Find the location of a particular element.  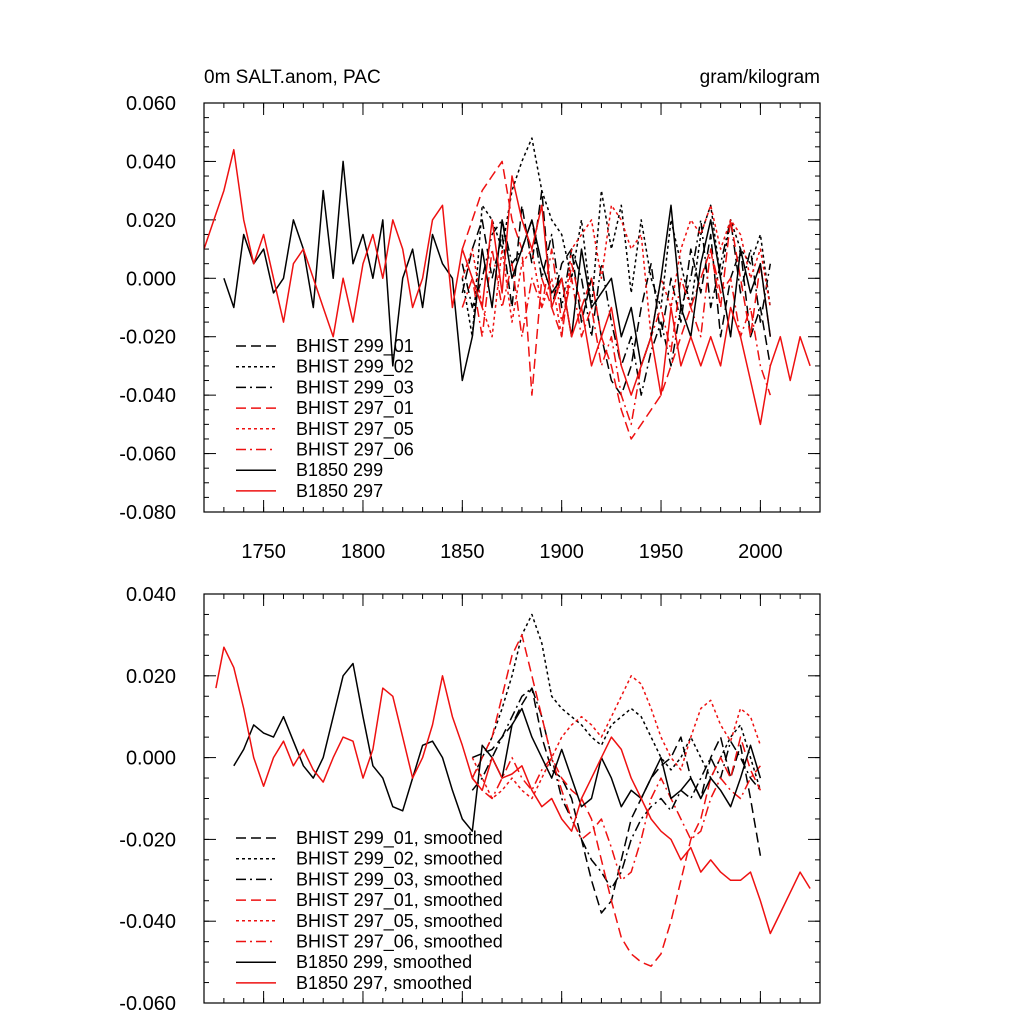

legend-label: BHIST 297_06 is located at coordinates (355, 450).